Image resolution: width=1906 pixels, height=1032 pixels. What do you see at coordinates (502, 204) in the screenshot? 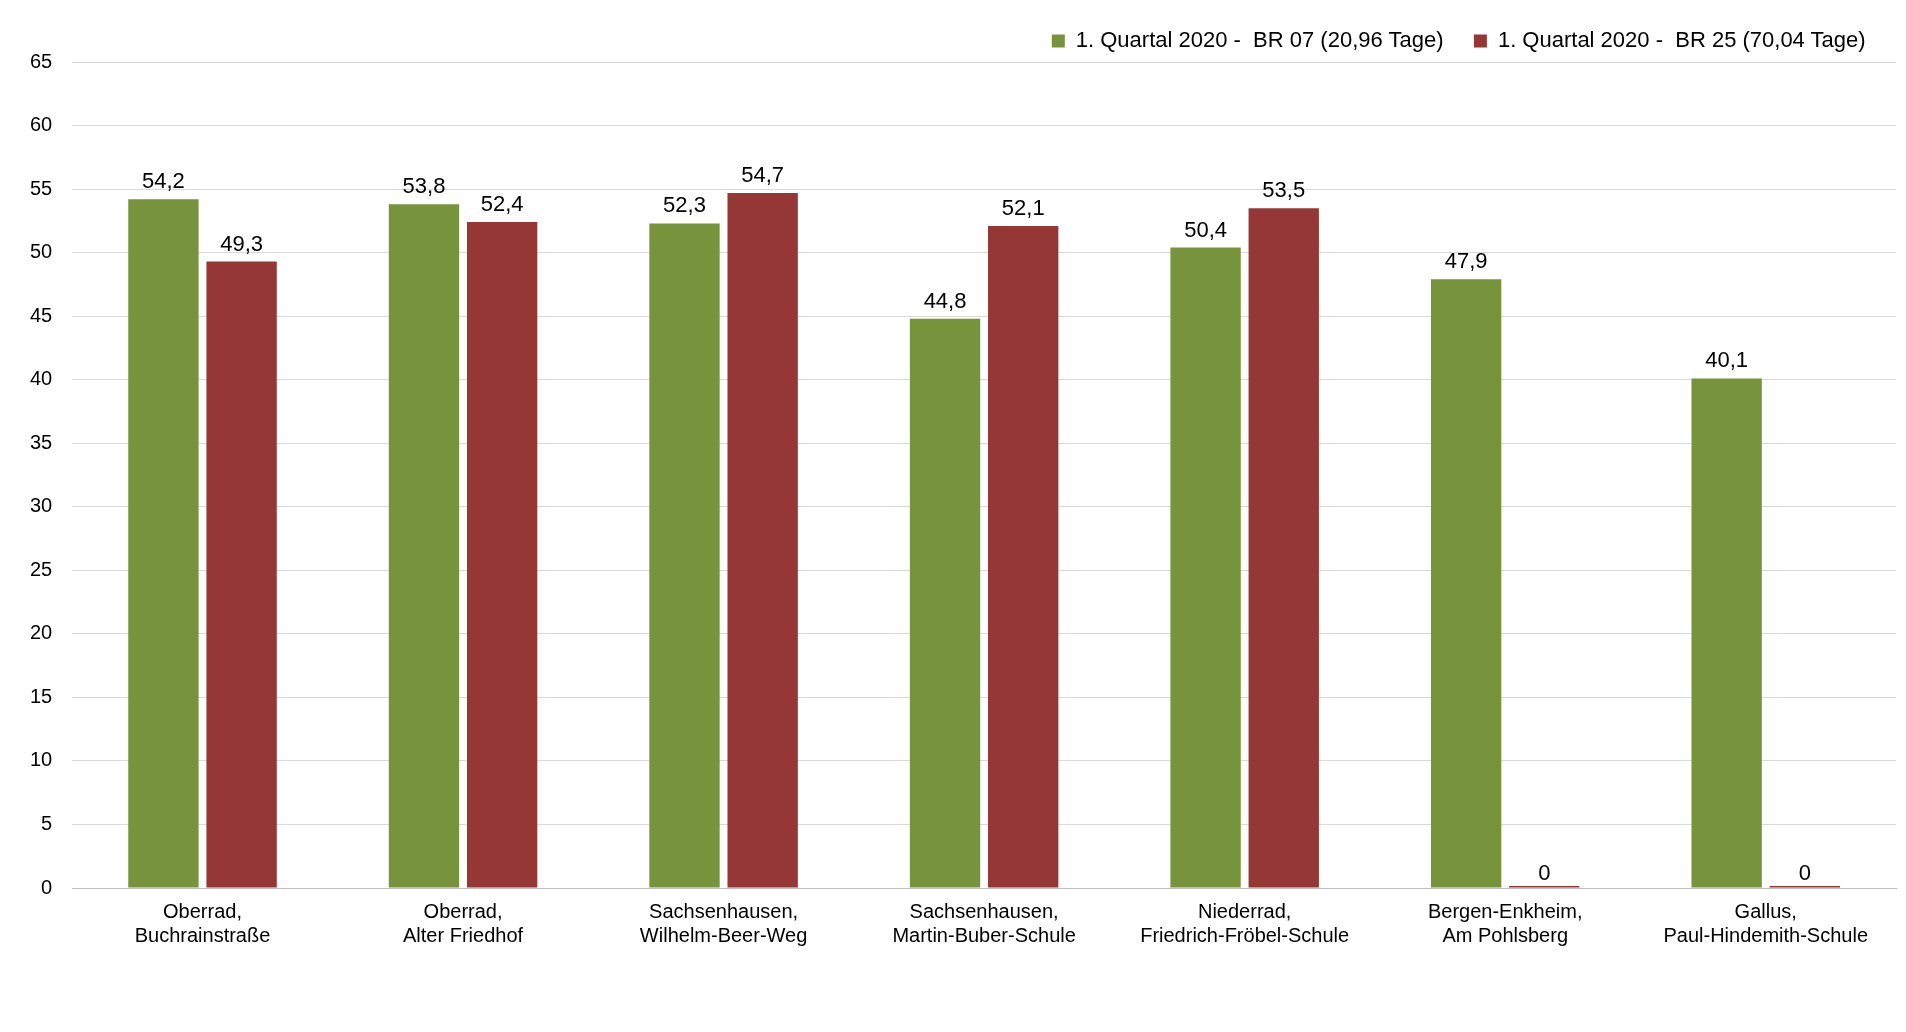
I see `data-label: 52,4` at bounding box center [502, 204].